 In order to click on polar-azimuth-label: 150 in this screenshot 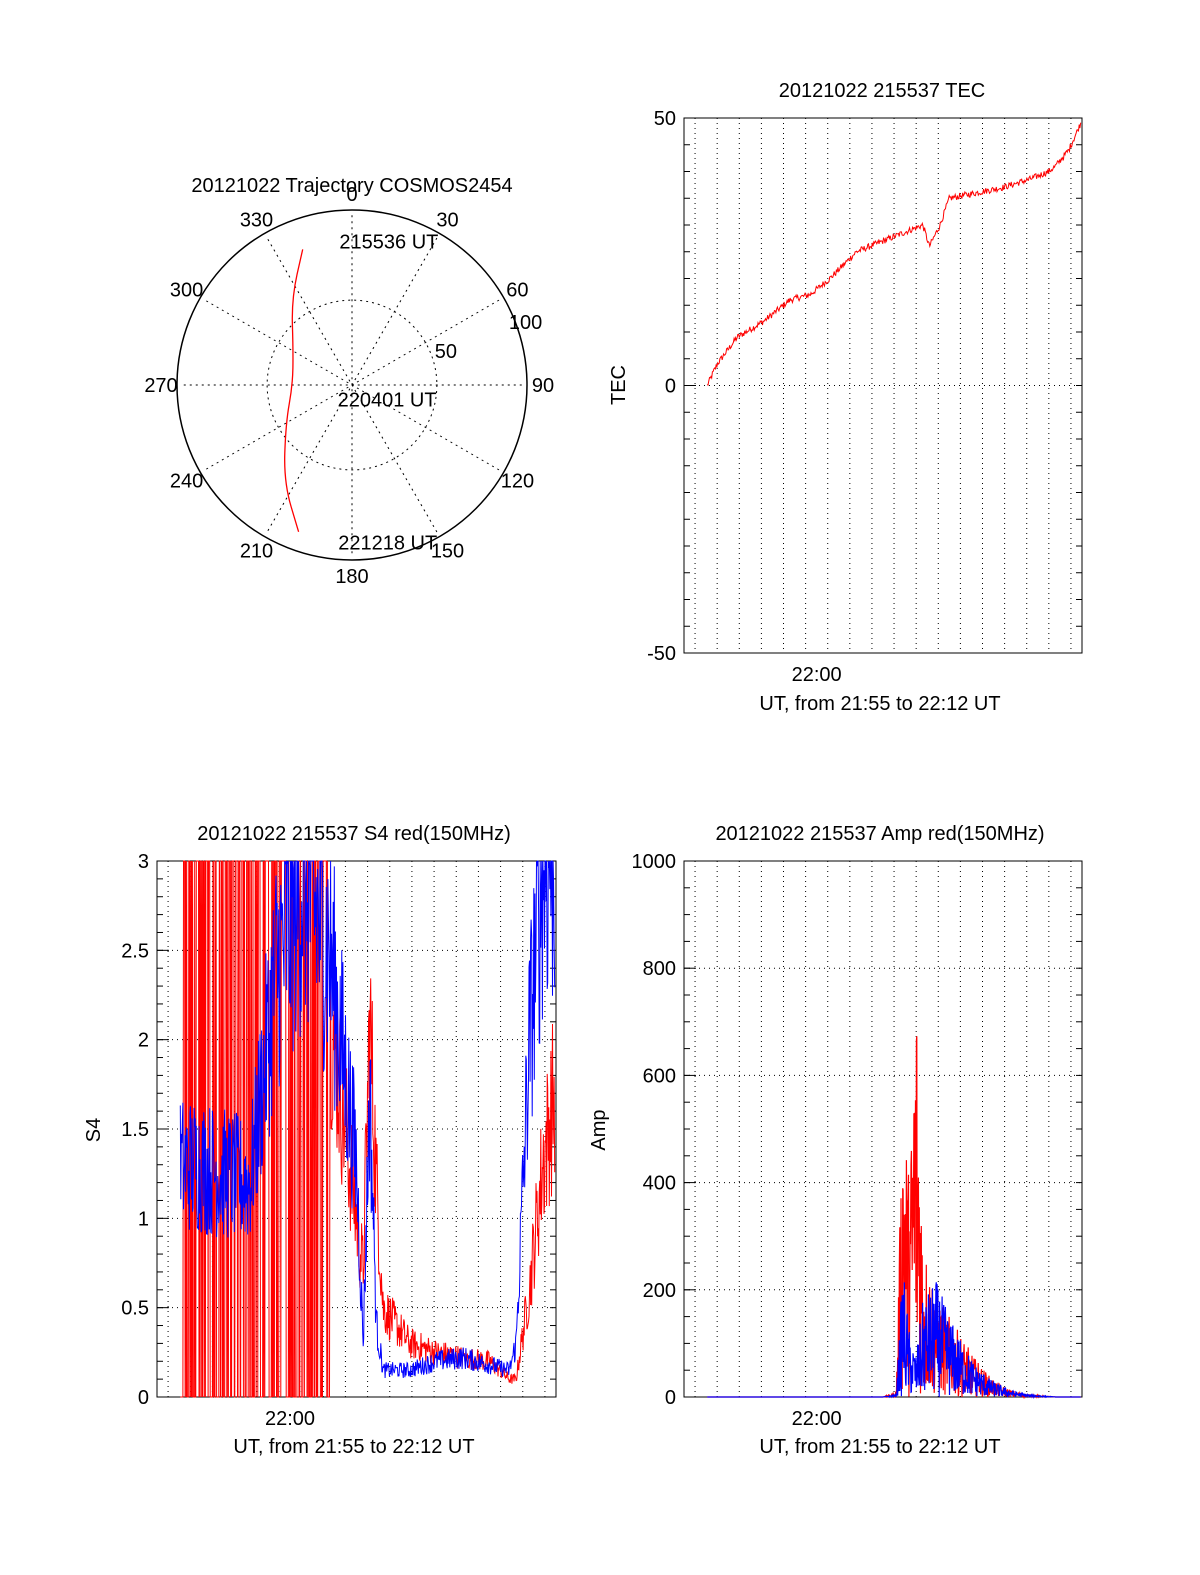, I will do `click(447, 551)`.